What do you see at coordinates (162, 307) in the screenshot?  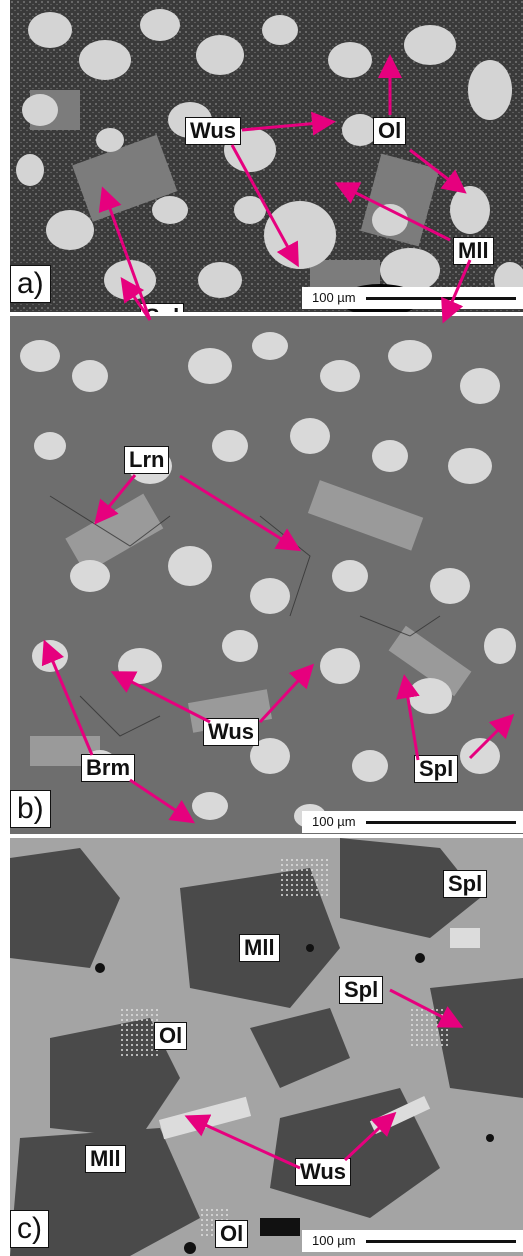 I see `phase-label-spl: Spl` at bounding box center [162, 307].